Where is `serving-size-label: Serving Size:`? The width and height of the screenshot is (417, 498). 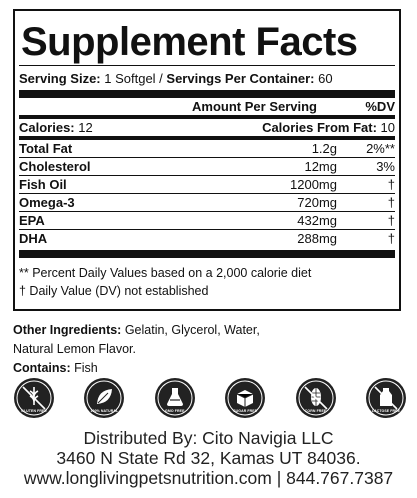
serving-size-label: Serving Size: is located at coordinates (60, 78).